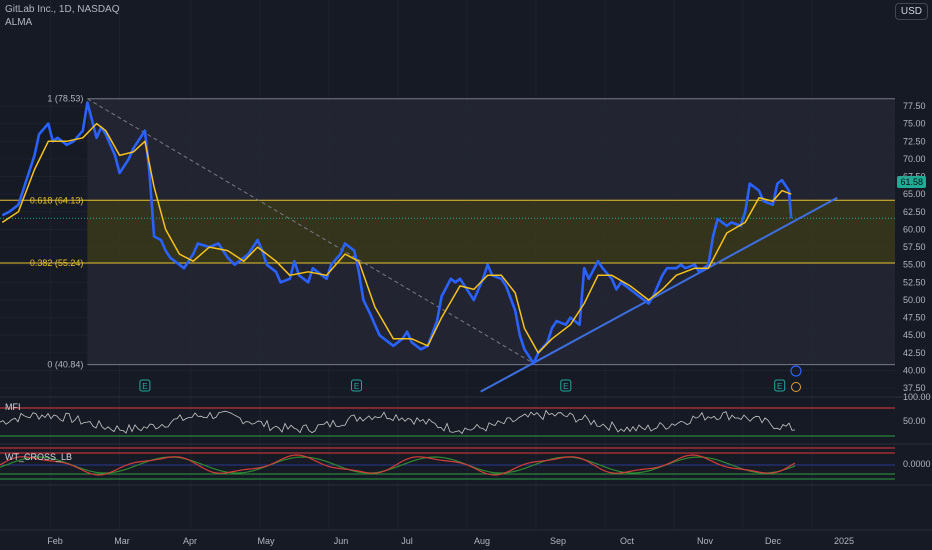 This screenshot has width=932, height=550. What do you see at coordinates (13, 407) in the screenshot?
I see `mfi-label: MFI` at bounding box center [13, 407].